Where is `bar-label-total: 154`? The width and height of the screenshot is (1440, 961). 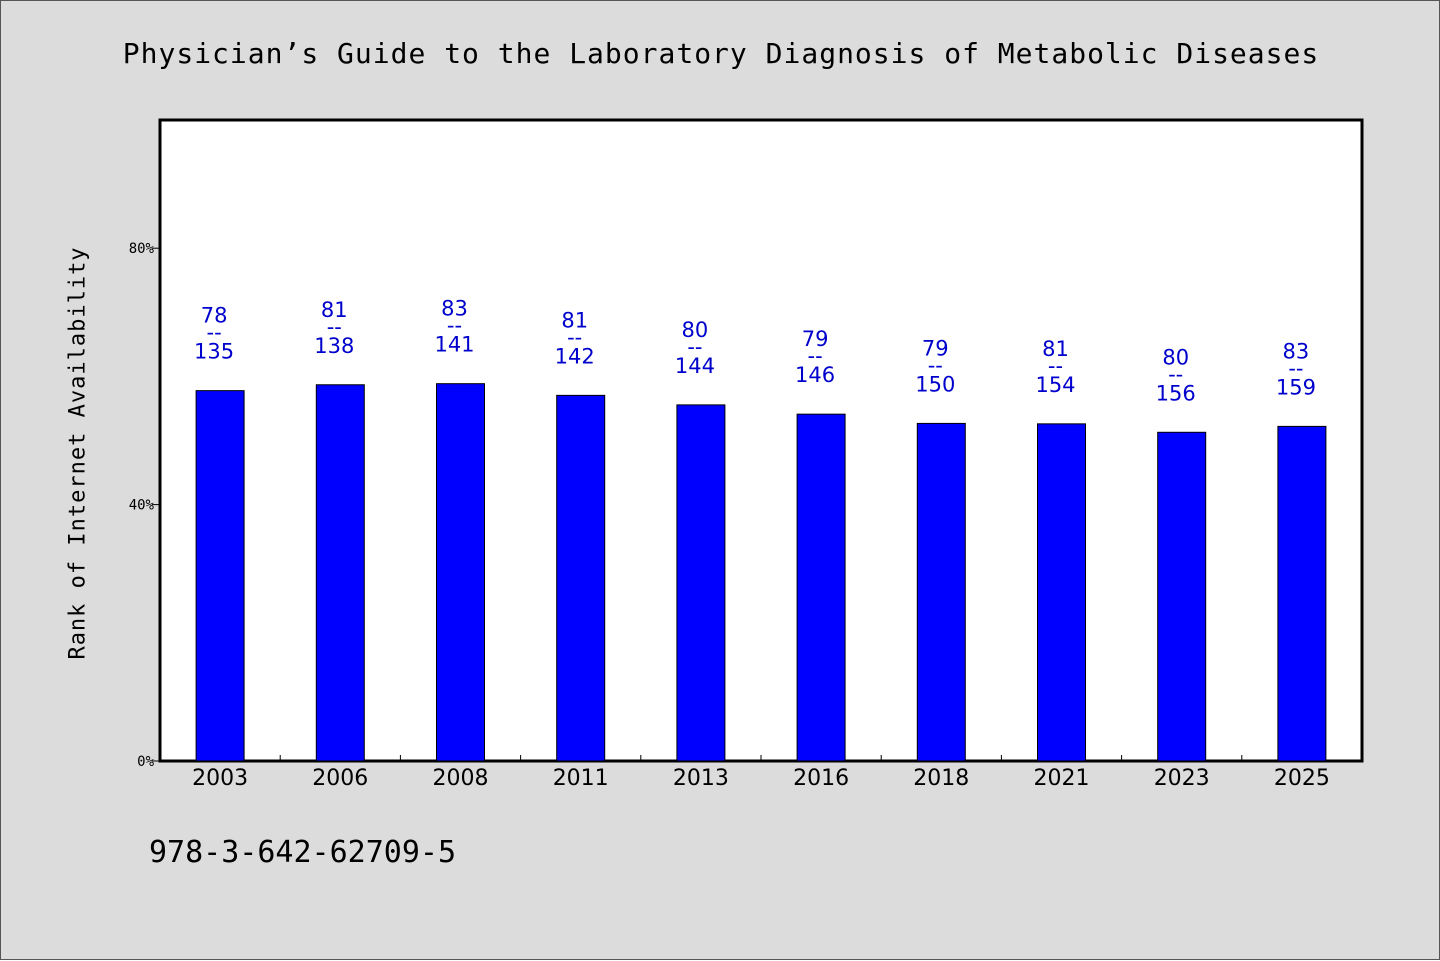 bar-label-total: 154 is located at coordinates (1055, 385).